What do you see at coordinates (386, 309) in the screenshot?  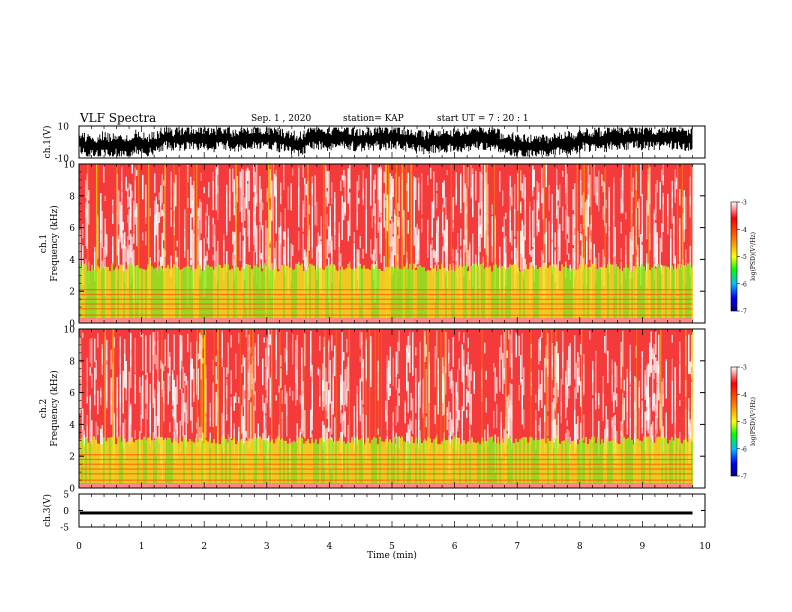 I see `ch1-spec-band-line` at bounding box center [386, 309].